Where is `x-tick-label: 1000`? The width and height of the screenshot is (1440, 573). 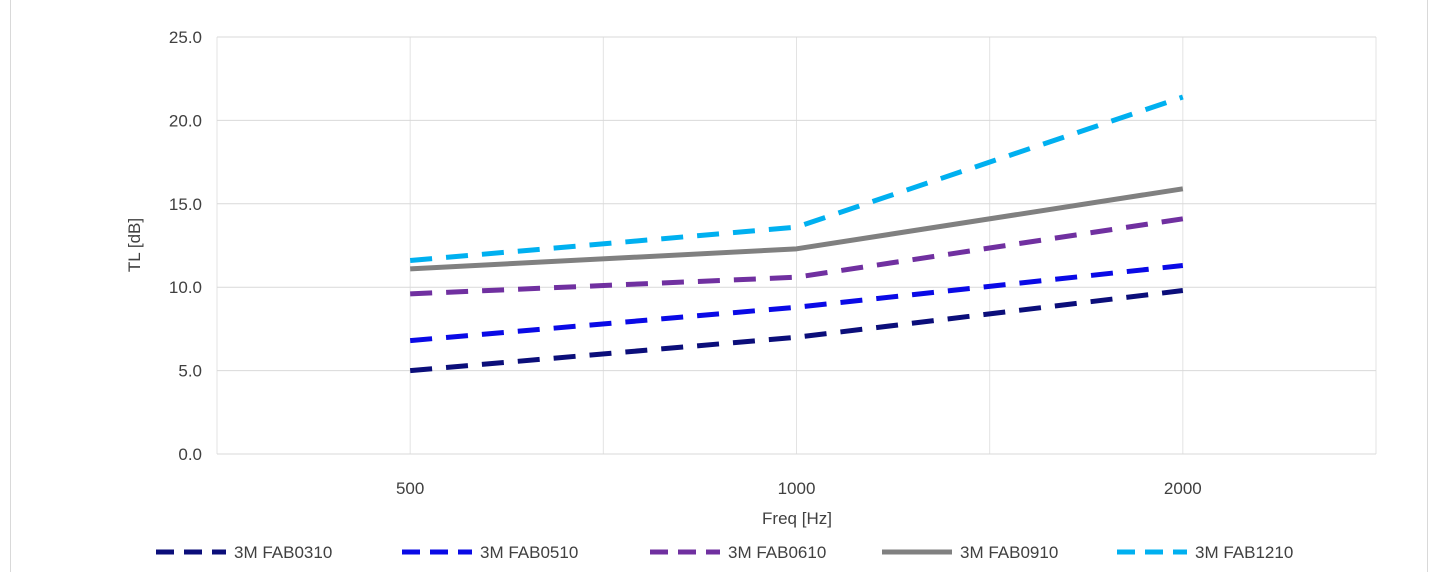
x-tick-label: 1000 is located at coordinates (797, 488).